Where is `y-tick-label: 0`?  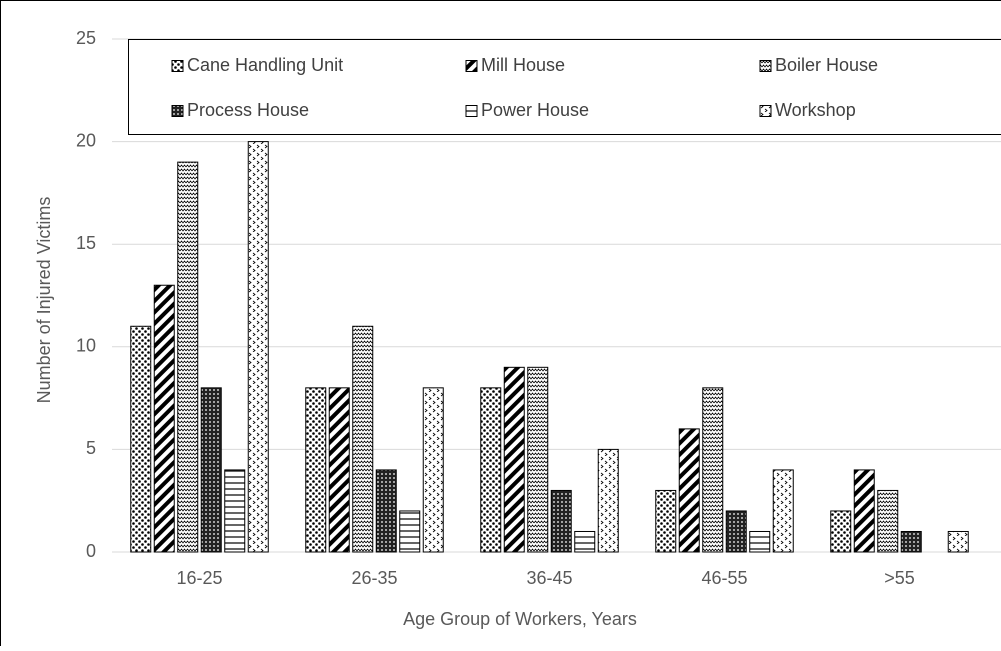
y-tick-label: 0 is located at coordinates (91, 551).